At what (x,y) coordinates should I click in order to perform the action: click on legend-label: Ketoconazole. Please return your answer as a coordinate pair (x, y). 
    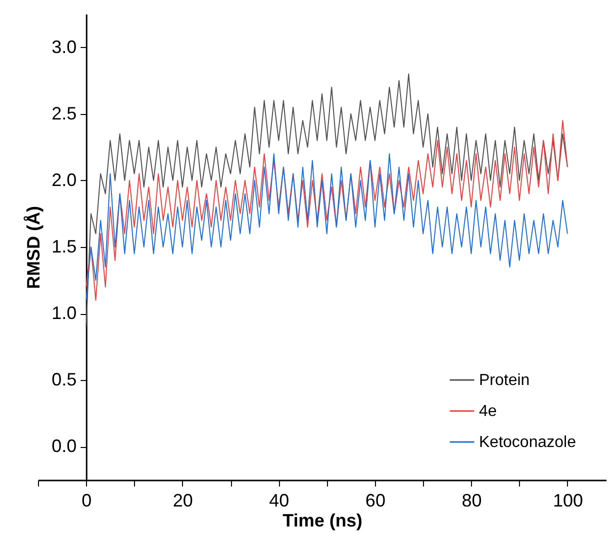
    Looking at the image, I should click on (527, 442).